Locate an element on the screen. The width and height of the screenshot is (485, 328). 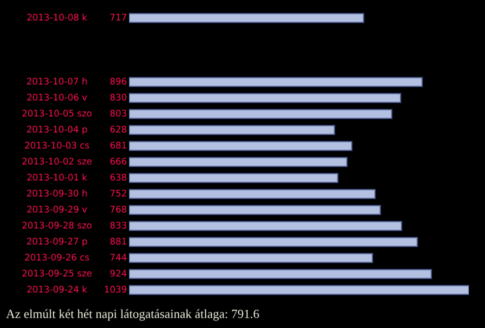
y-tick-label: 2013-09-29 v is located at coordinates (57, 209).